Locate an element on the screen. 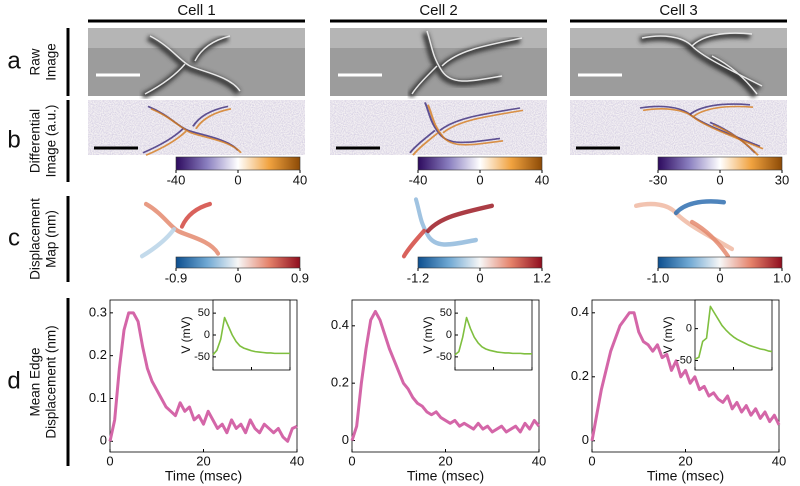 The image size is (800, 486). row-label: Displacement is located at coordinates (35, 239).